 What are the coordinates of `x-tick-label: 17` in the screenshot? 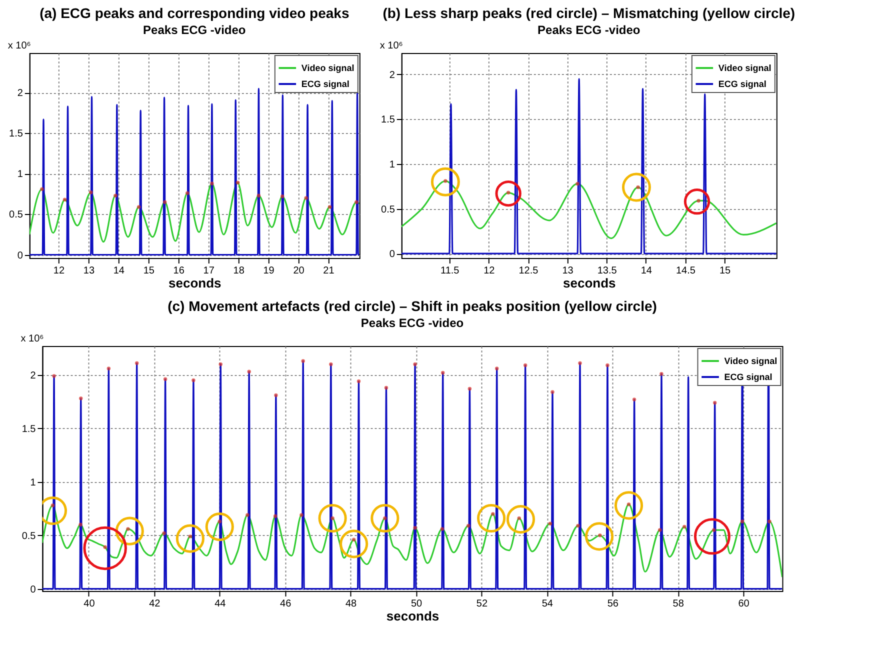 It's located at (209, 271).